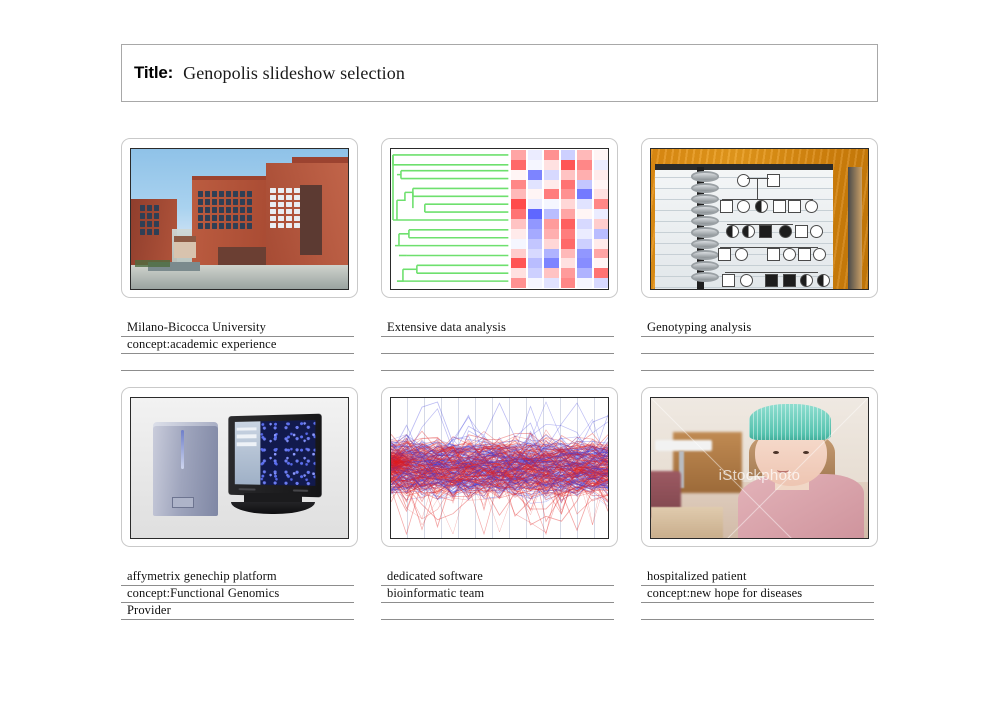 Image resolution: width=1000 pixels, height=707 pixels. Describe the element at coordinates (237, 345) in the screenshot. I see `caption-line: concept:academic experience` at that location.